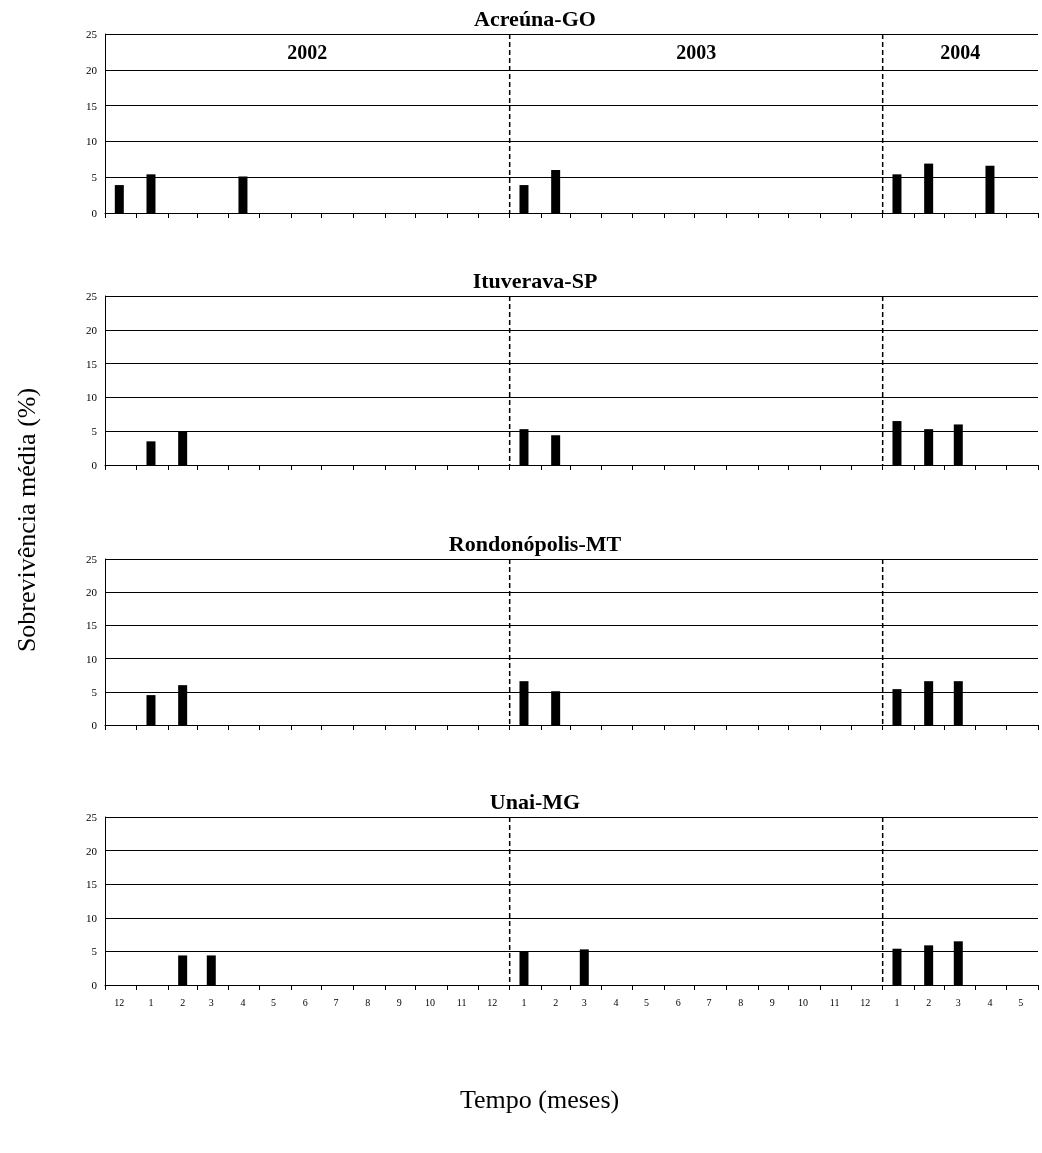  What do you see at coordinates (27, 520) in the screenshot?
I see `y-axis-title: Sobrevivência média (%)` at bounding box center [27, 520].